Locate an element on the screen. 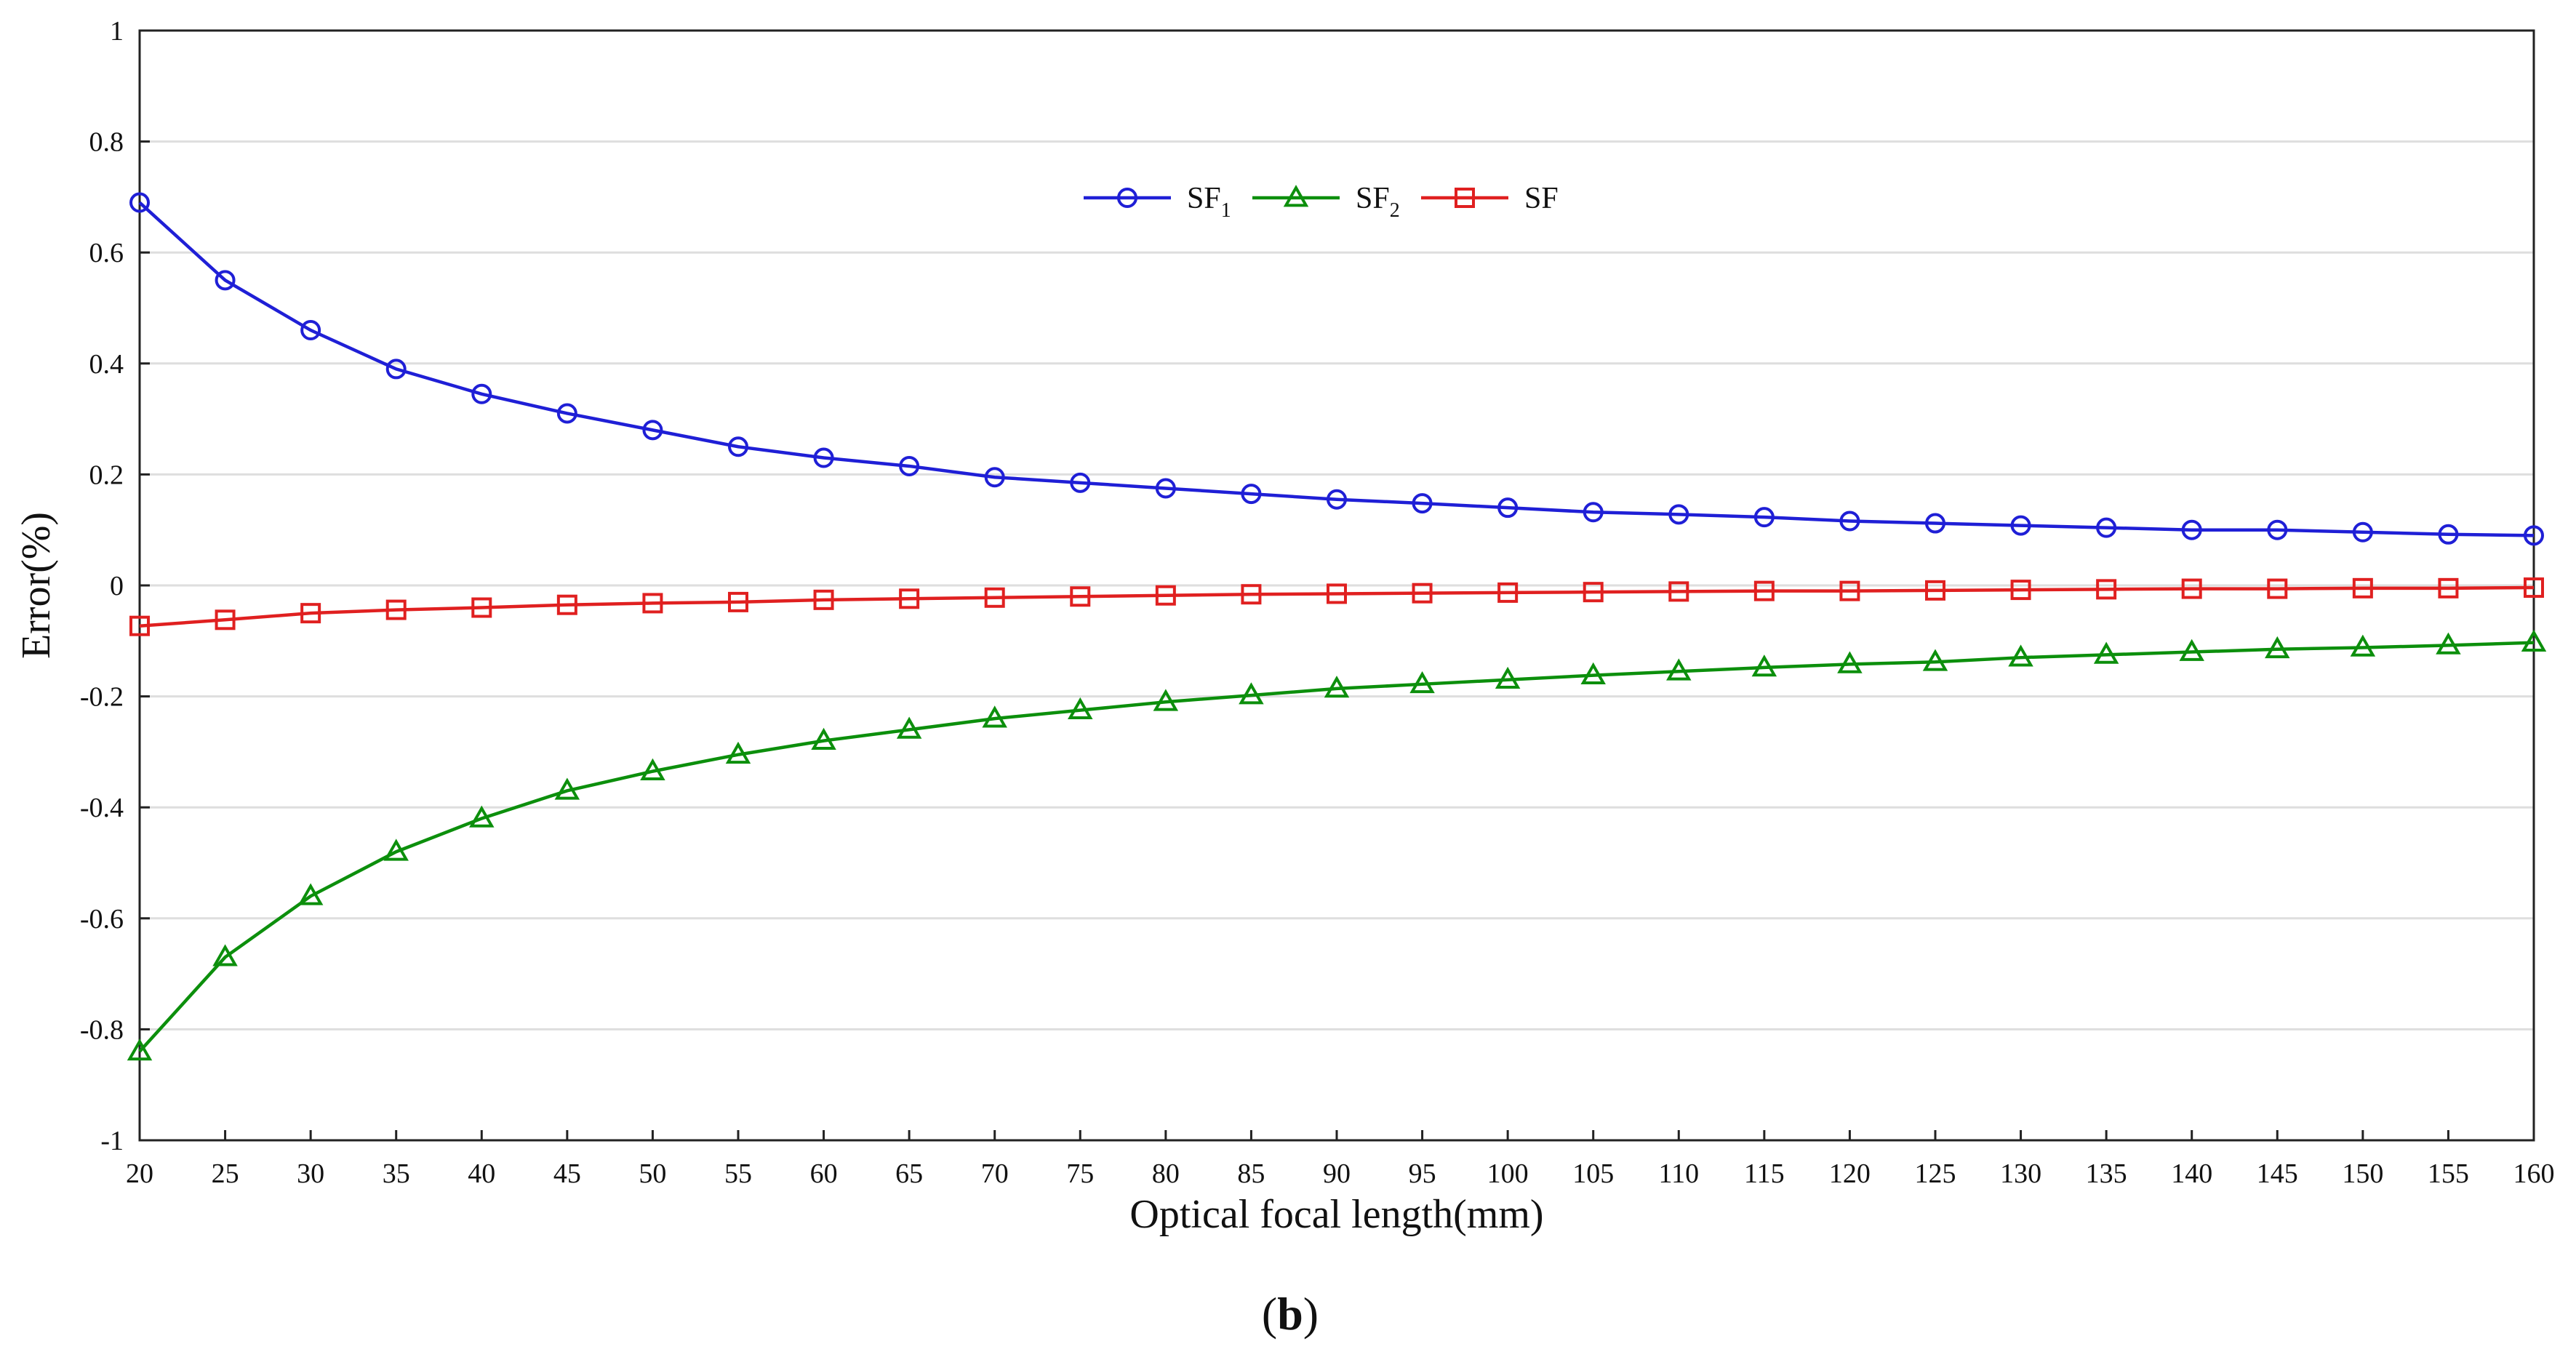  y-tick-label: 0.4 is located at coordinates (106, 364).